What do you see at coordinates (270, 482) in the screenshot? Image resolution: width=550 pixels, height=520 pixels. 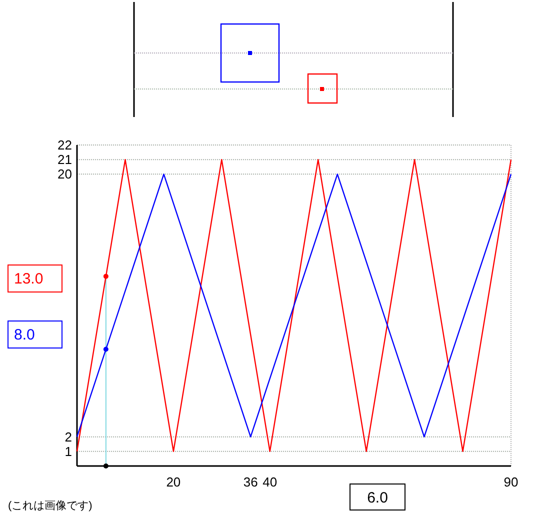 I see `x-tick-label: 40` at bounding box center [270, 482].